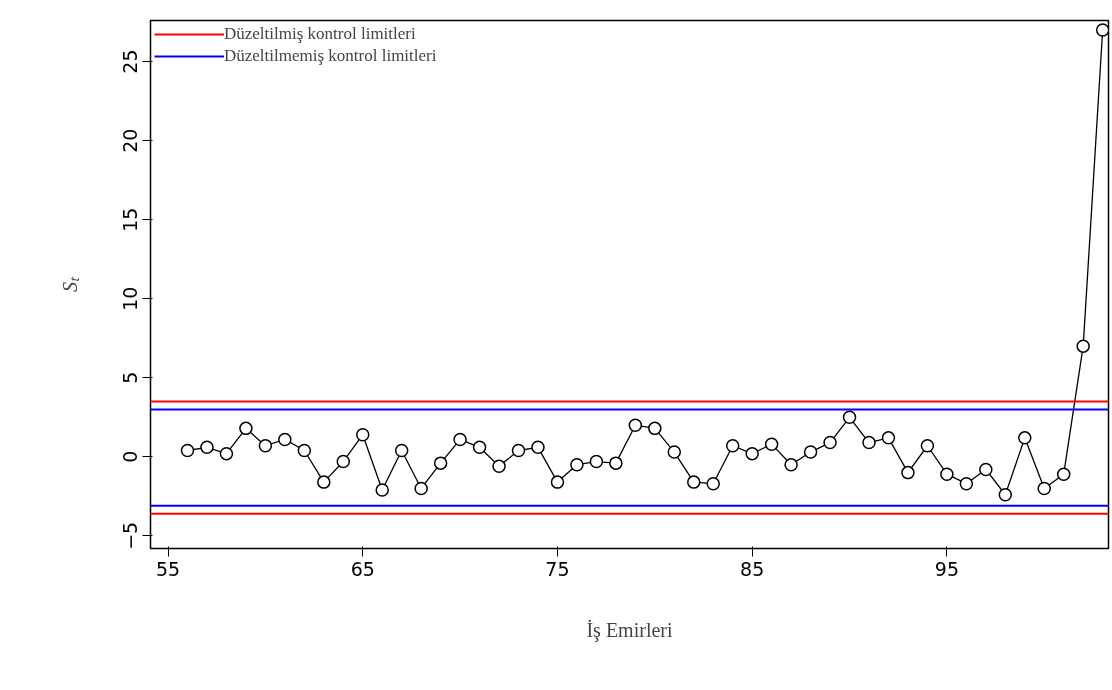 The image size is (1112, 690). Describe the element at coordinates (130, 535) in the screenshot. I see `y-tick-label: −5` at that location.